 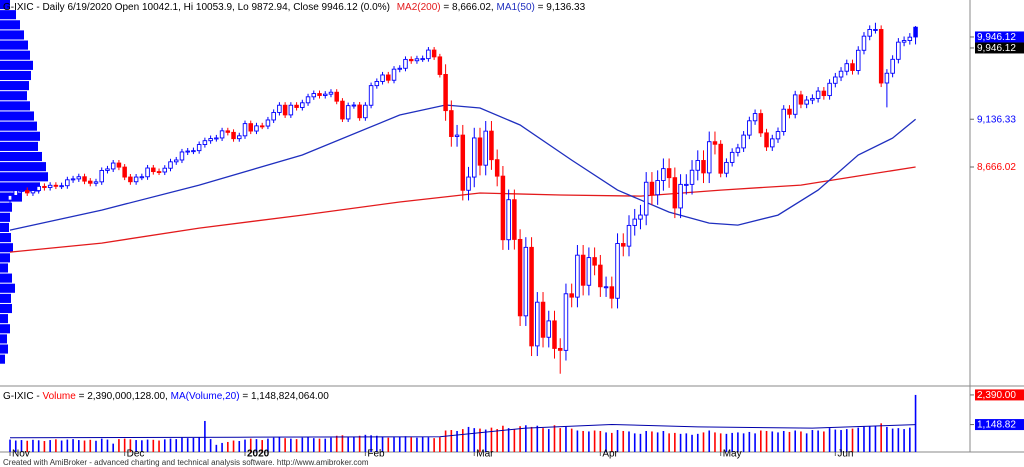 I want to click on volume-title-part: MA(Volume,20), so click(x=205, y=396).